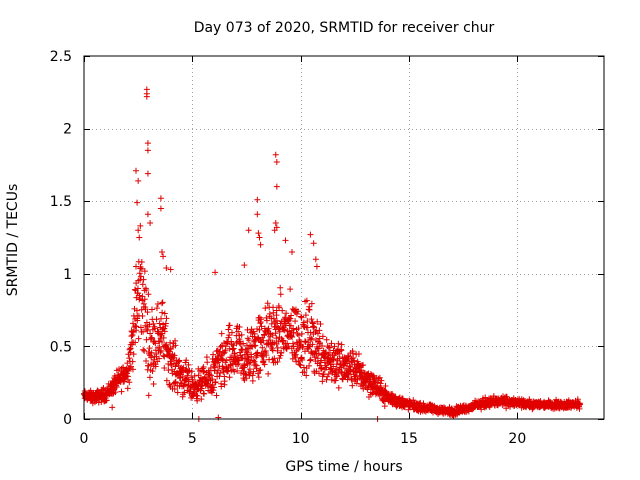 This screenshot has height=480, width=640. What do you see at coordinates (67, 420) in the screenshot?
I see `y-tick-label: 0` at bounding box center [67, 420].